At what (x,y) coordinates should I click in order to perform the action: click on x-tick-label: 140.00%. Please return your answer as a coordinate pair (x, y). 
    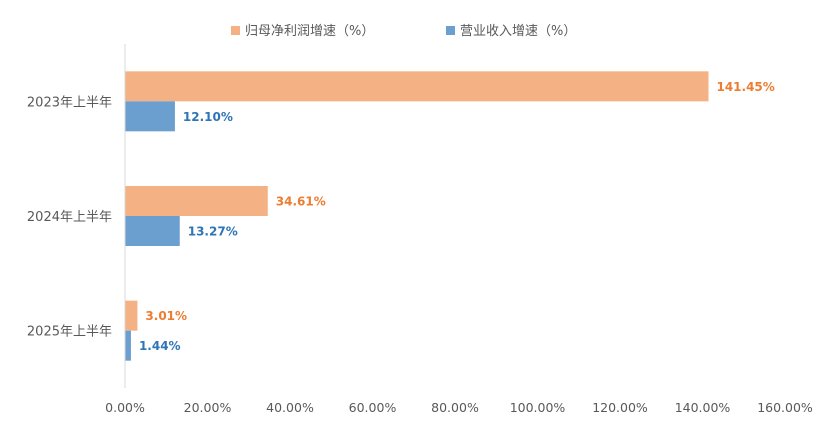
    Looking at the image, I should click on (703, 407).